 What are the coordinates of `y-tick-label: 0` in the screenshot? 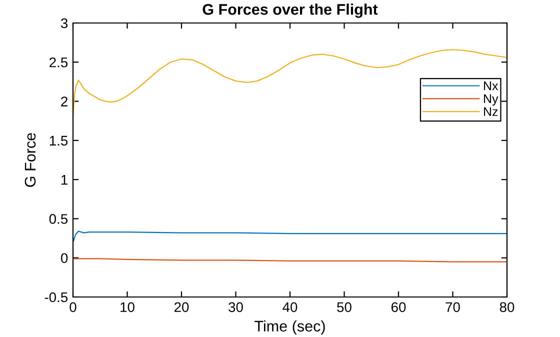 It's located at (64, 258).